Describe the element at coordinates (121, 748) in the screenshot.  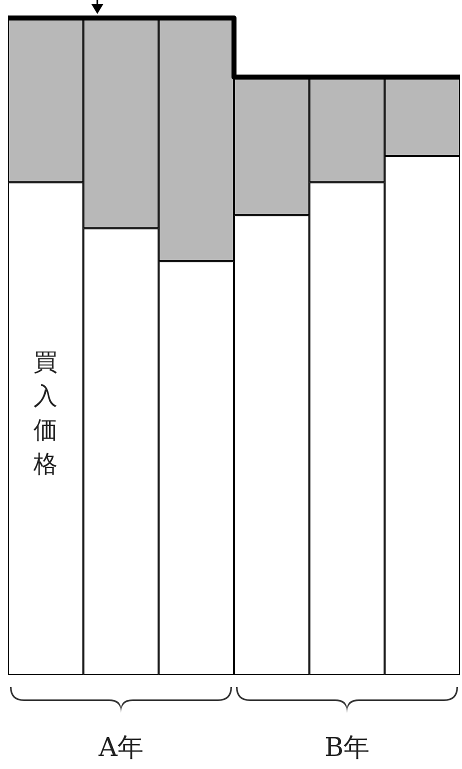
I see `x-tick-label: A年` at that location.